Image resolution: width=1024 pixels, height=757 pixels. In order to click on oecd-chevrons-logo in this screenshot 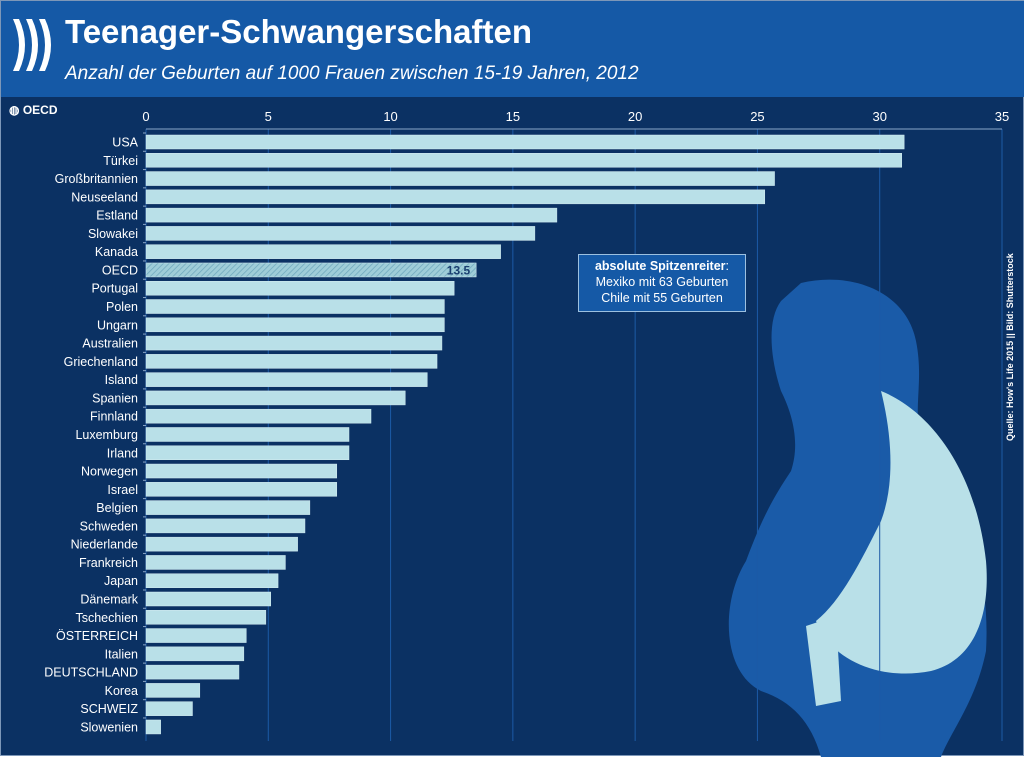, I will do `click(32, 45)`.